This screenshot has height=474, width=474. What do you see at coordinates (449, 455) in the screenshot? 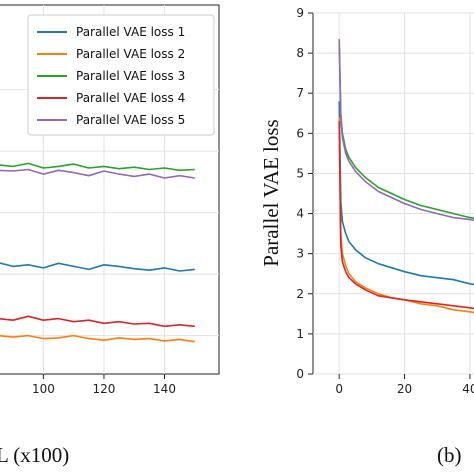
I see `panel-b-caption: (b)` at bounding box center [449, 455].